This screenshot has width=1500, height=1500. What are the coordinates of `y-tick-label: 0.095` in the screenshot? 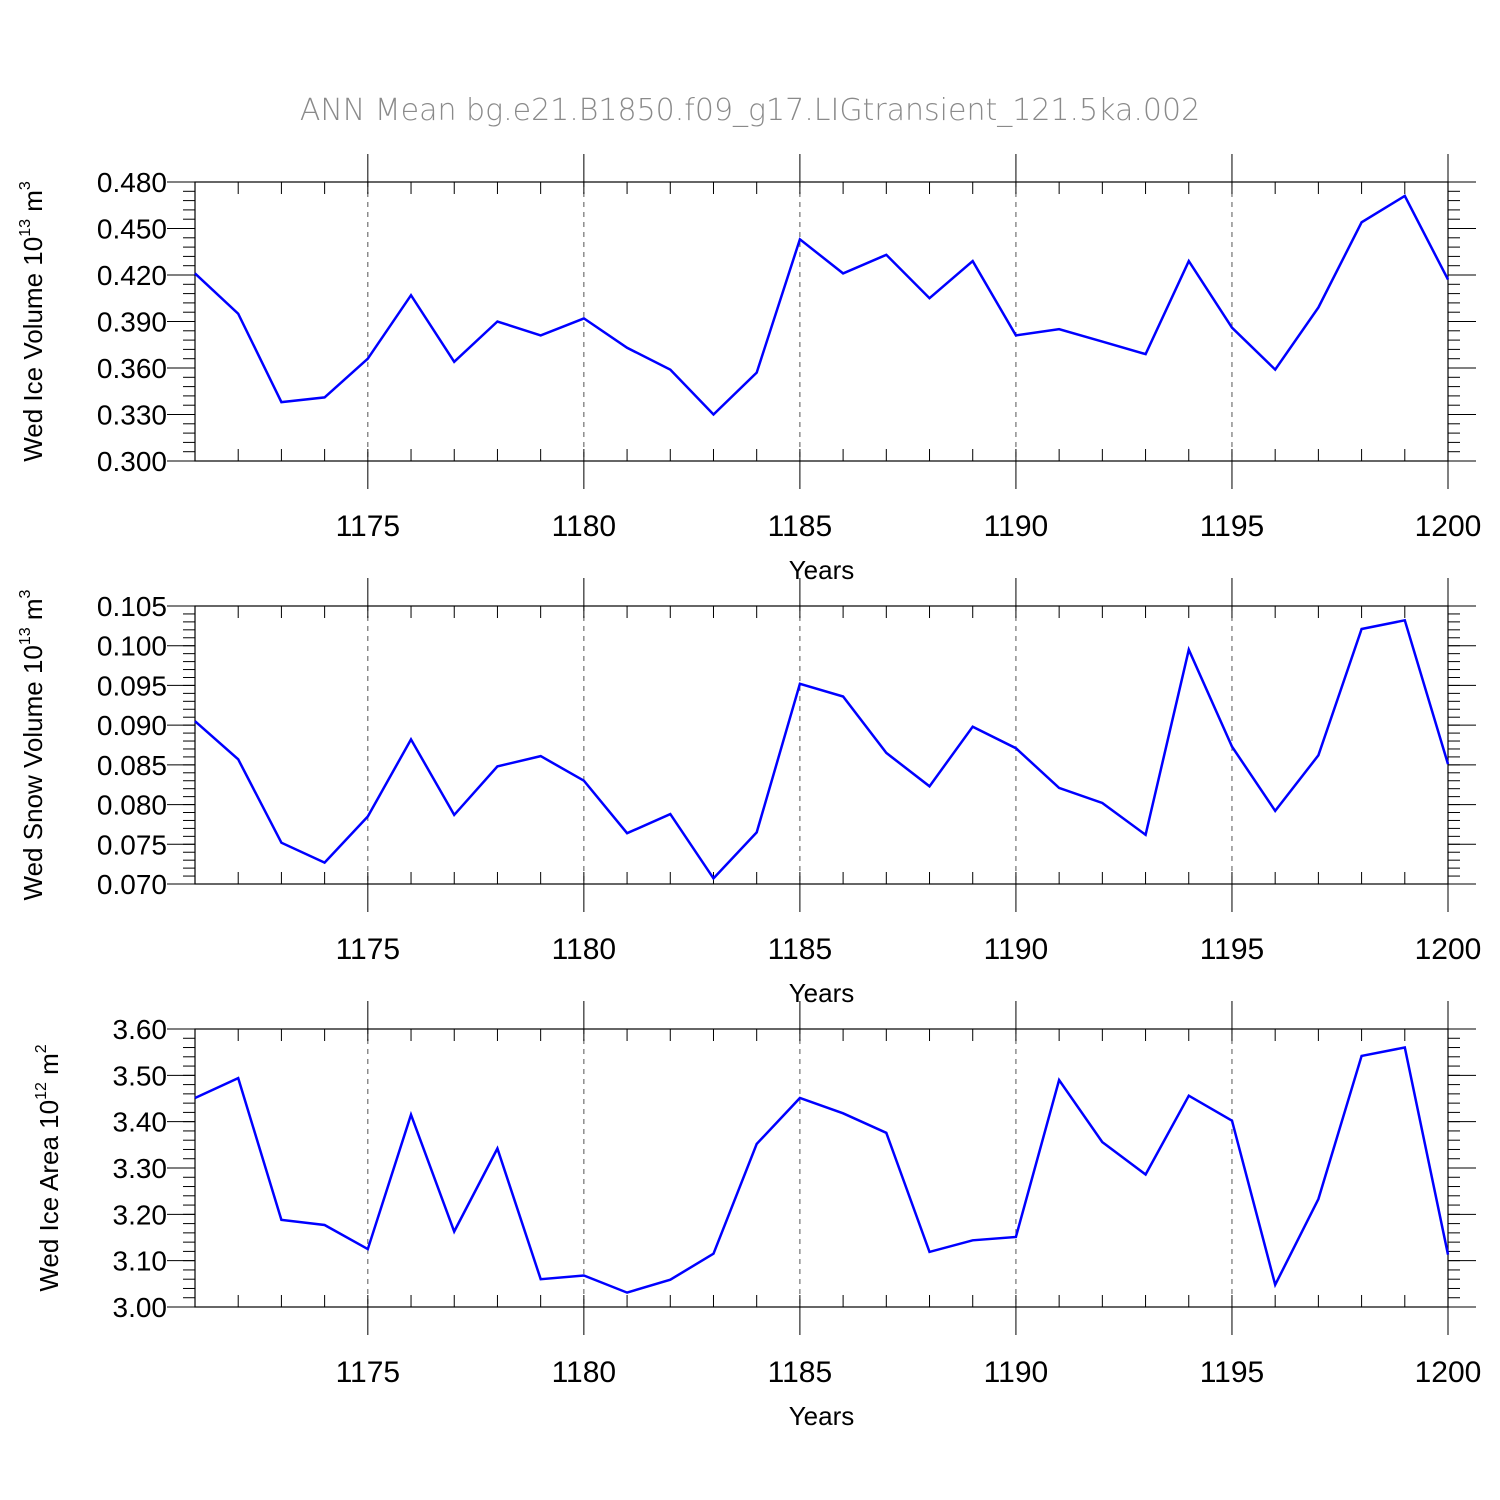 It's located at (132, 685).